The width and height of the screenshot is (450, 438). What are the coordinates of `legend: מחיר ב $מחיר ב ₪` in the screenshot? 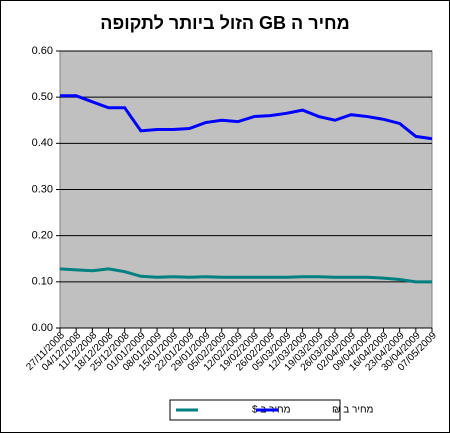 It's located at (271, 410).